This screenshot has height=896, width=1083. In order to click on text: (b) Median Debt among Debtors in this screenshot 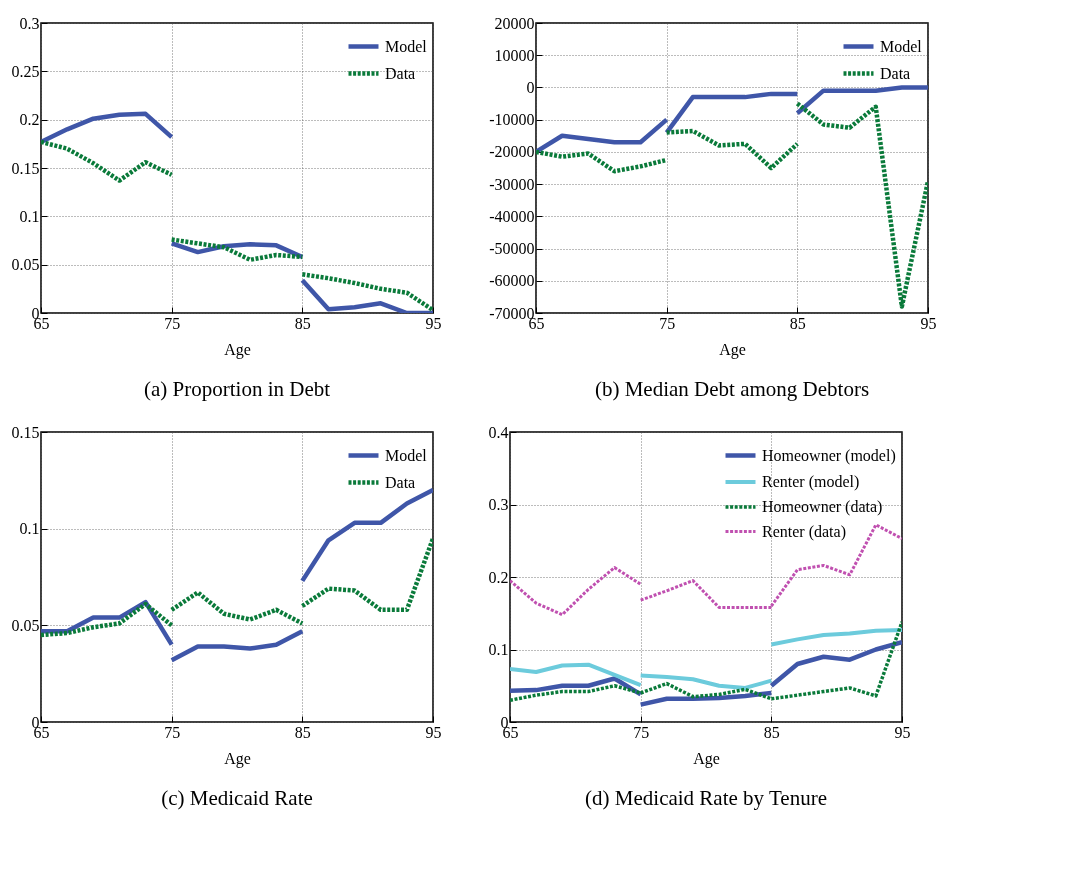, I will do `click(732, 389)`.